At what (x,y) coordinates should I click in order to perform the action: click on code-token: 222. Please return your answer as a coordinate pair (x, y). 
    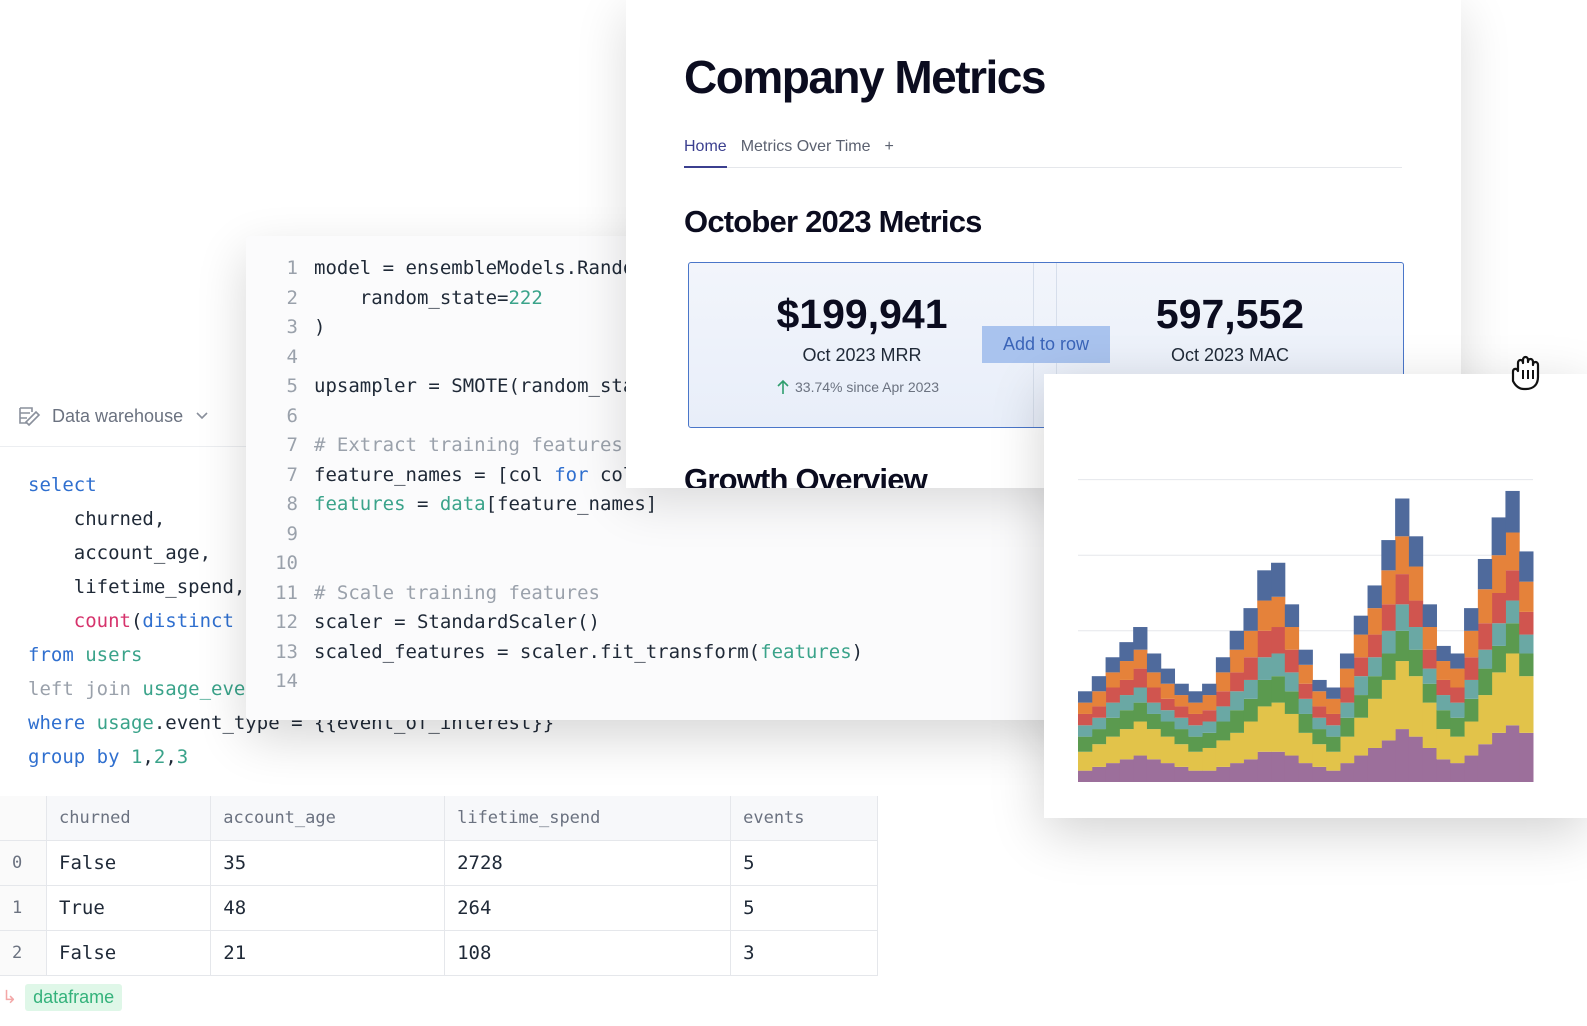
    Looking at the image, I should click on (525, 297).